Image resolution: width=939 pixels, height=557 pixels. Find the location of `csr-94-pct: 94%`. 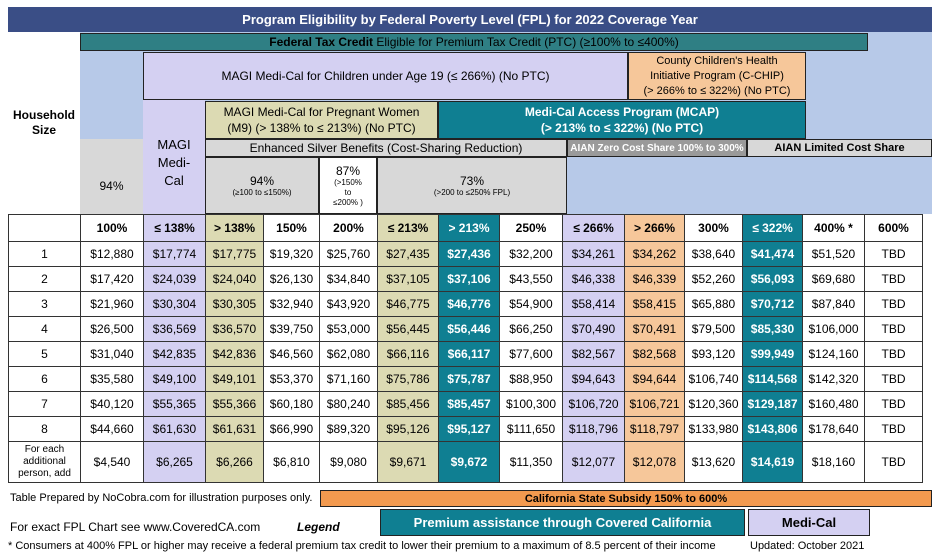

csr-94-pct: 94% is located at coordinates (262, 180).